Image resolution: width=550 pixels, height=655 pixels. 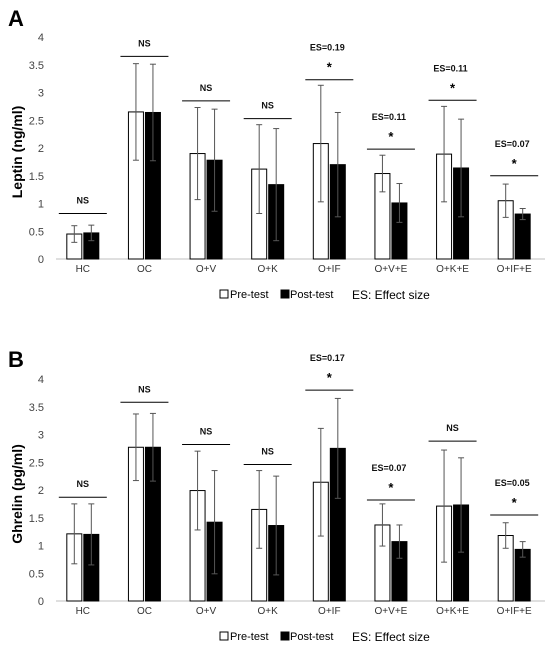 I want to click on effect-size-label: ES=0.05, so click(x=512, y=483).